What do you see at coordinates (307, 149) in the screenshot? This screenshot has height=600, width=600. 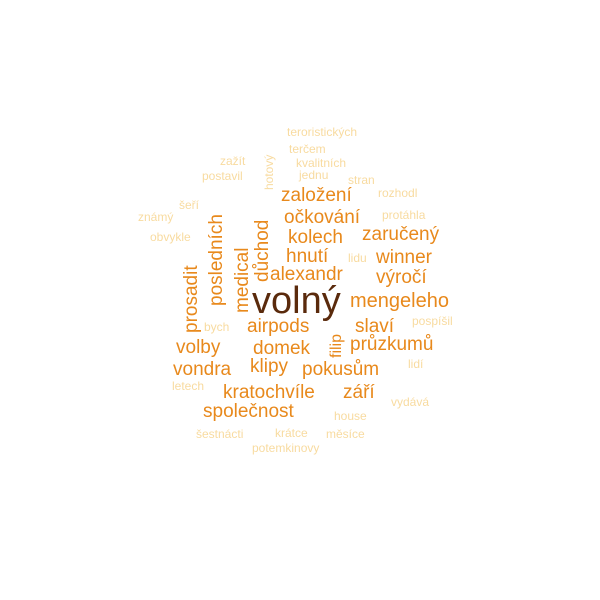 I see `word-tercem: terčem` at bounding box center [307, 149].